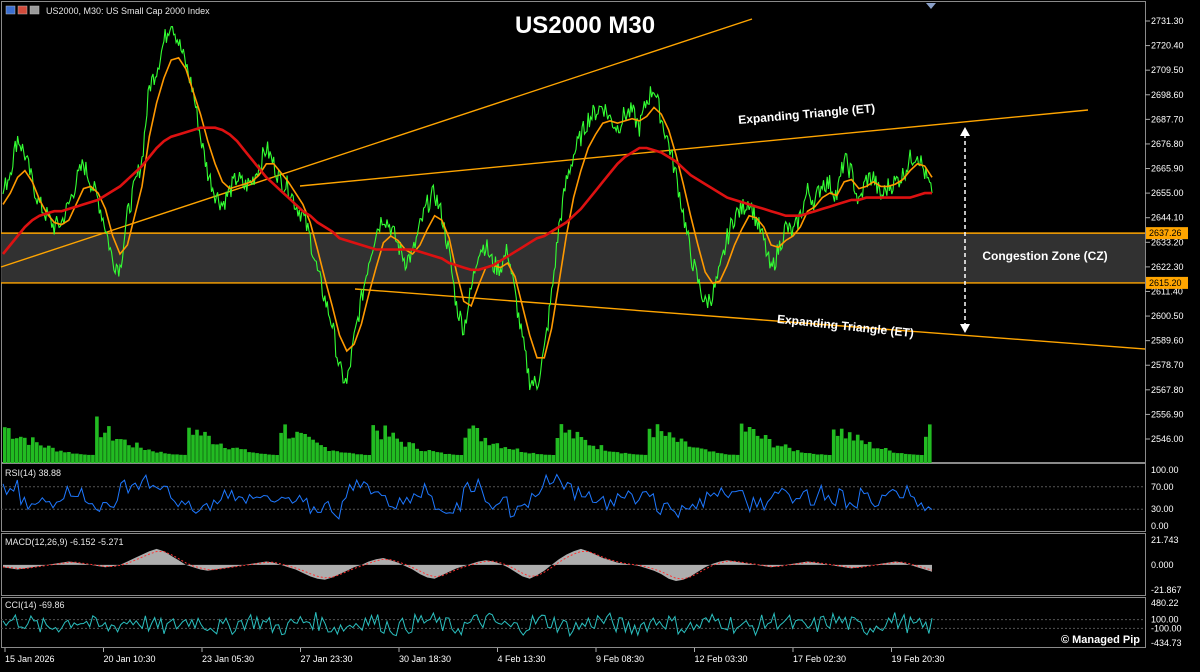  I want to click on price-axis-label: 2556.90, so click(1167, 414).